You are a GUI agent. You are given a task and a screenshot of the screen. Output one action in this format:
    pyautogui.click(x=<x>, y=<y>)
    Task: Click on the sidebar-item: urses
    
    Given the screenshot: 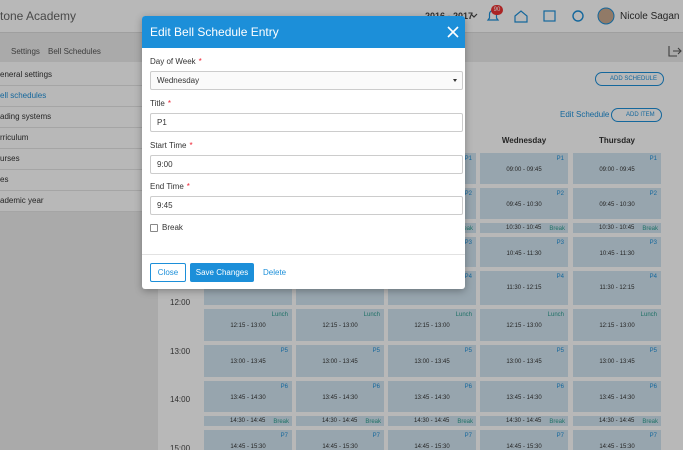 What is the action you would take?
    pyautogui.click(x=71, y=159)
    